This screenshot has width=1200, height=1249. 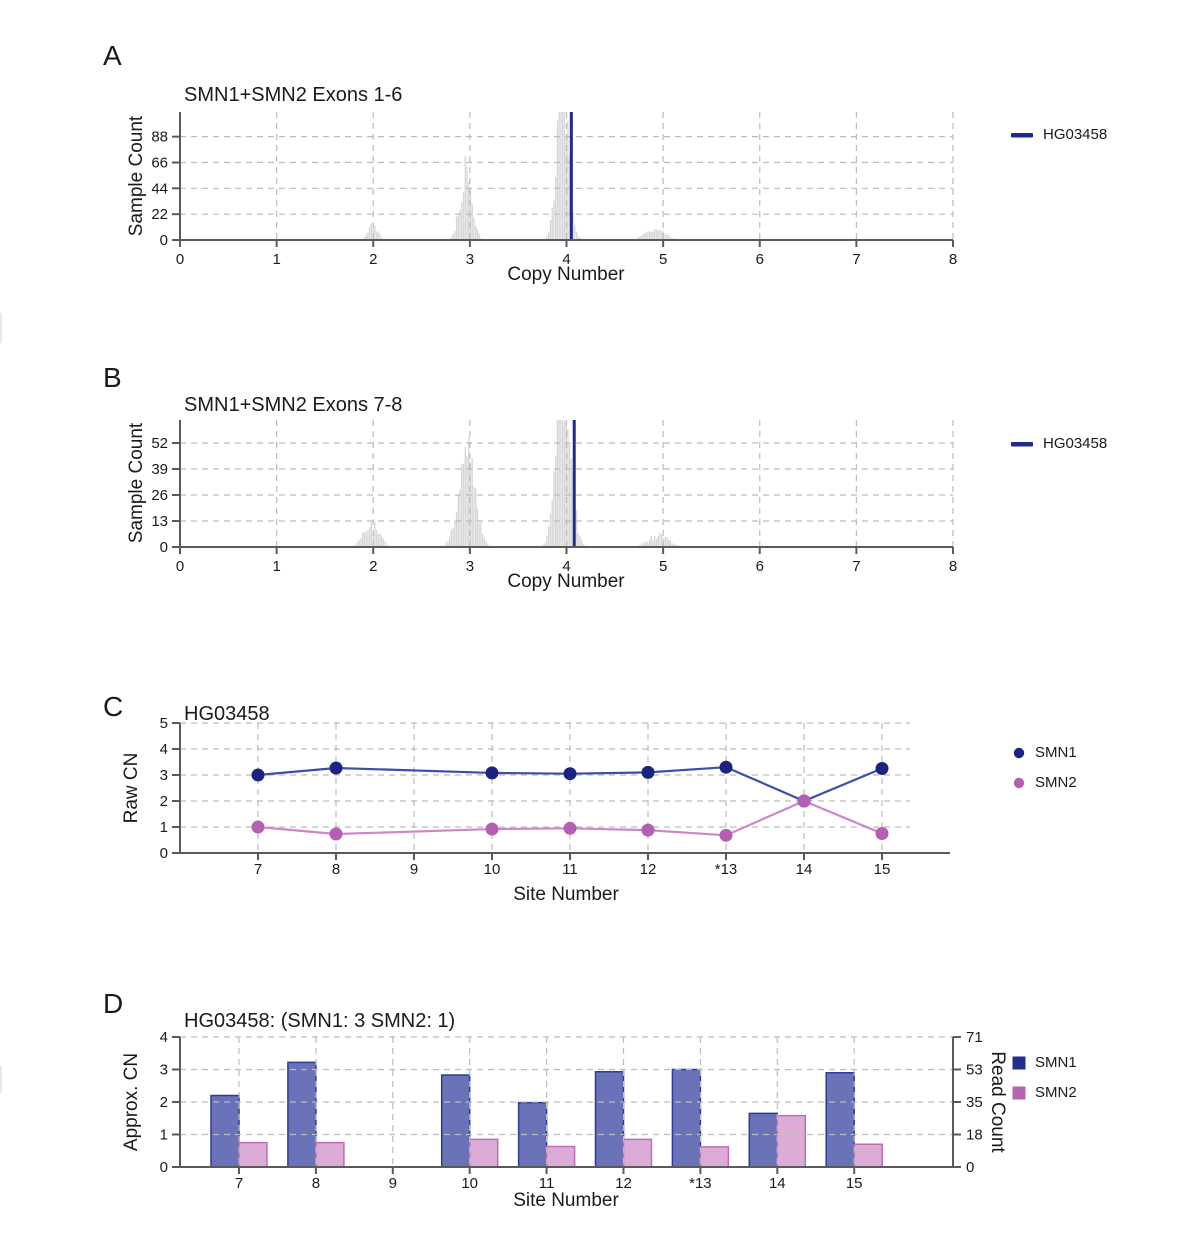 I want to click on tick-label: 11, so click(x=547, y=1183).